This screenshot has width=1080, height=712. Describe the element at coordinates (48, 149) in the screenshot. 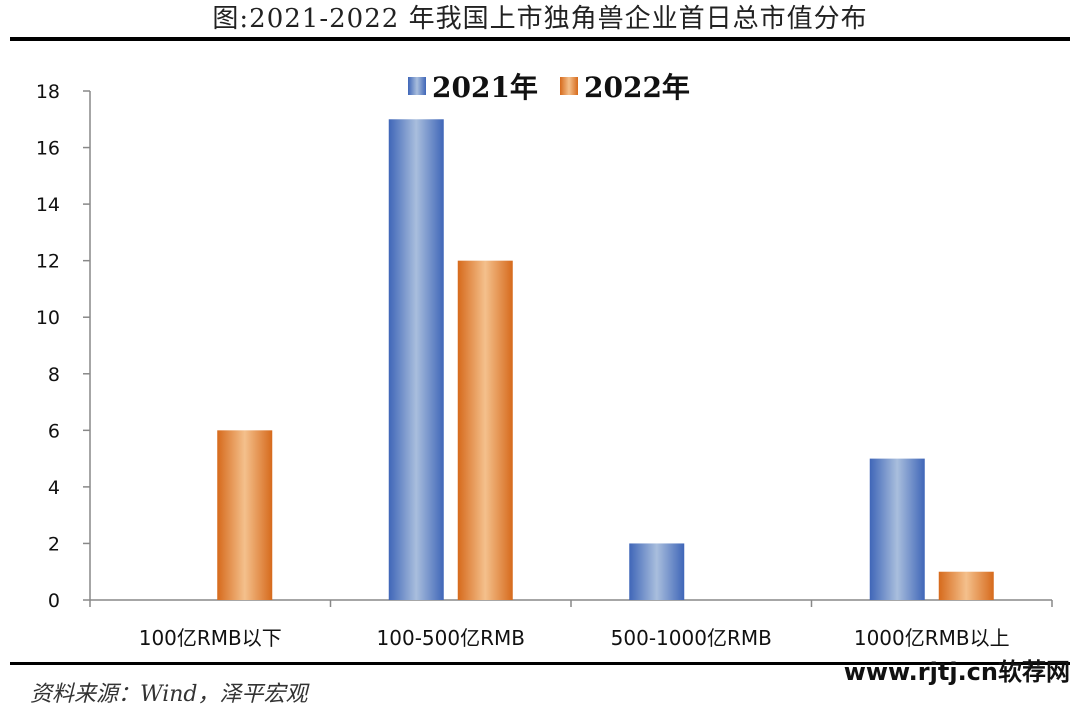

I see `y-tick-label: 16` at that location.